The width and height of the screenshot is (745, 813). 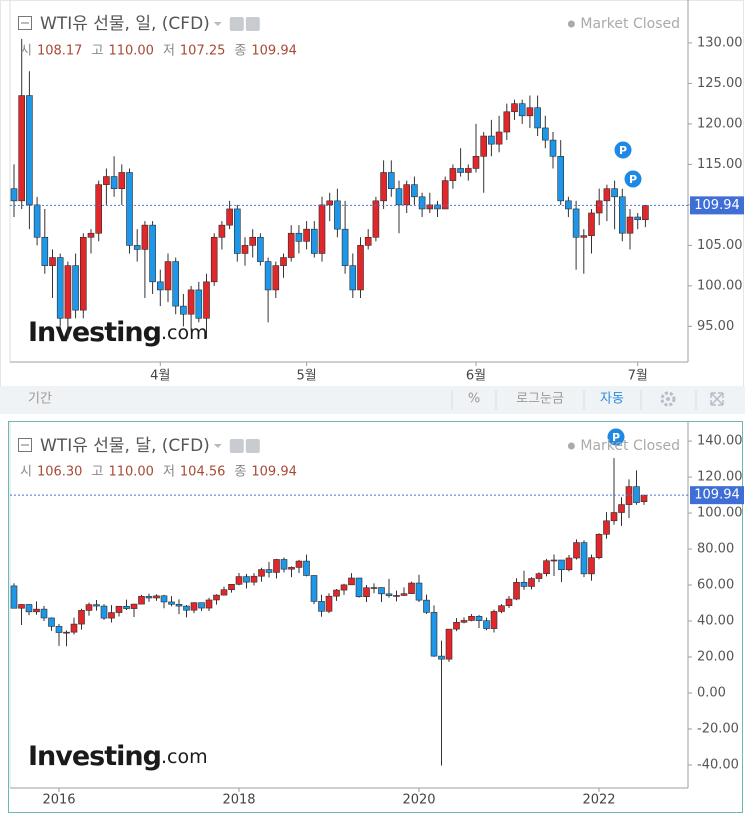 I want to click on toolbar-dividers, so click(x=574, y=400).